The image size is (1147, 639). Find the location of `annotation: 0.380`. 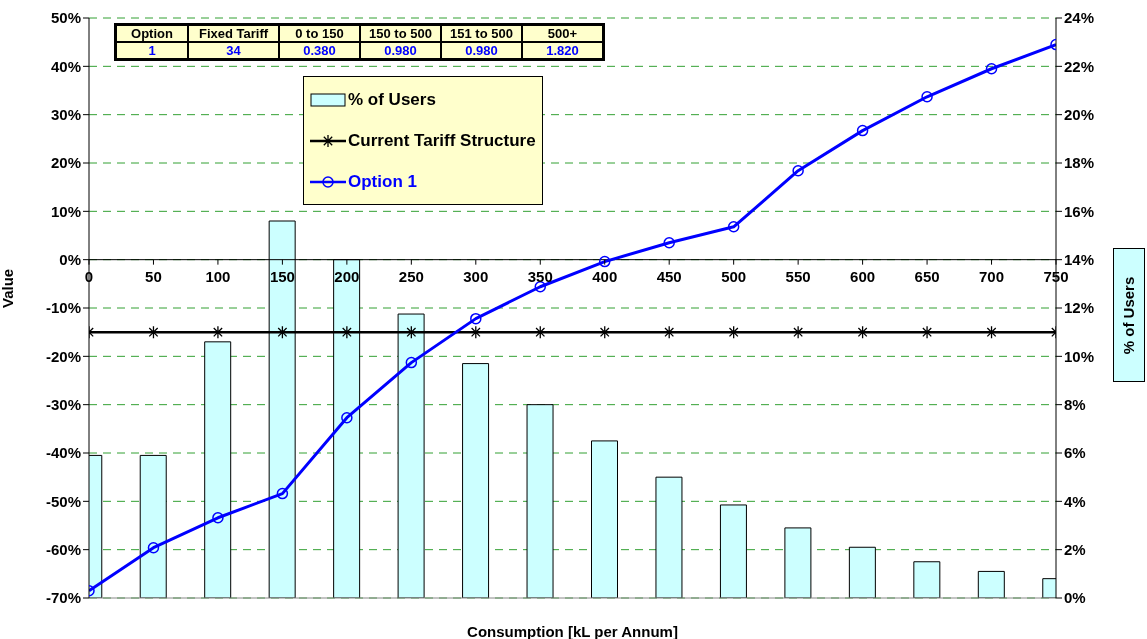

annotation: 0.380 is located at coordinates (319, 51).